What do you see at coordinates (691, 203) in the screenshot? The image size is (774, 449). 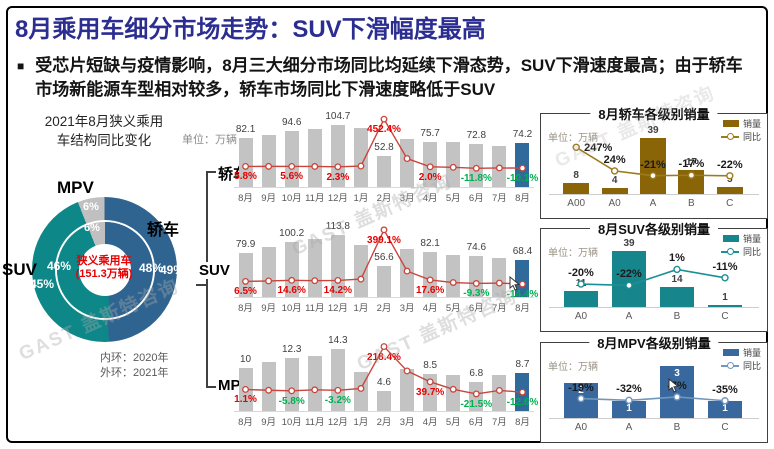 I see `panel-category-label: B` at bounding box center [691, 203].